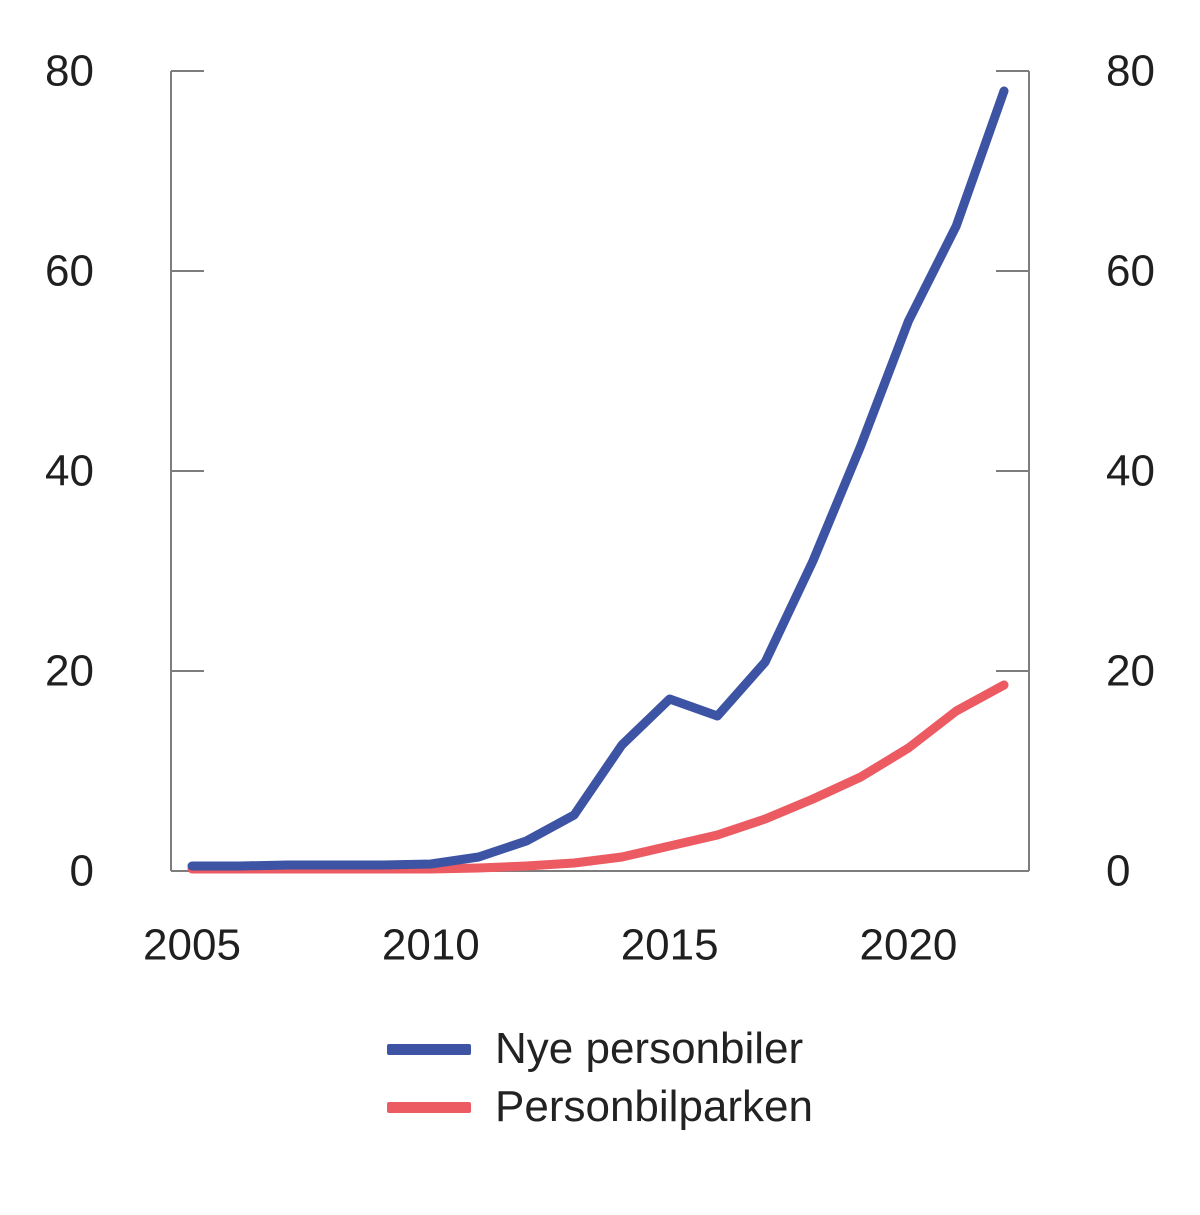 This screenshot has width=1200, height=1215. Describe the element at coordinates (1130, 671) in the screenshot. I see `y-tick-label-right-20: 20` at that location.